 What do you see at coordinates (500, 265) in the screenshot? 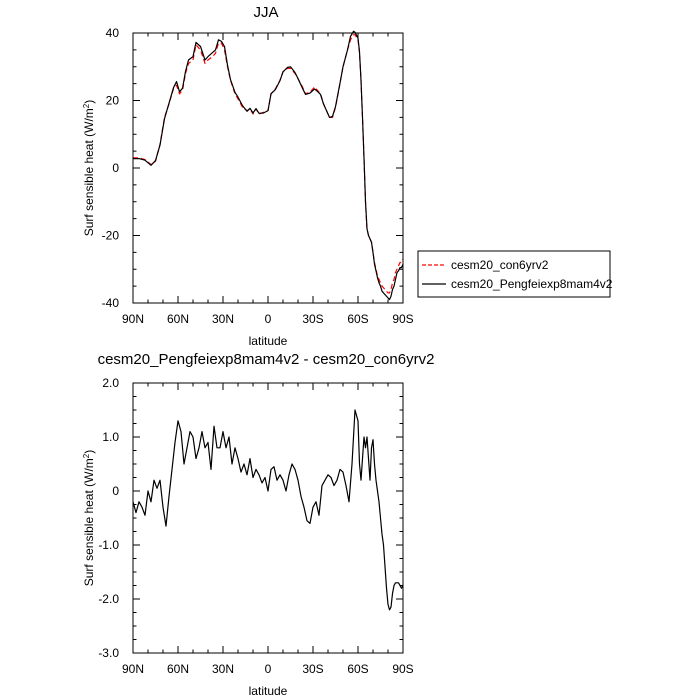
I see `legend-label-control: cesm20_con6yrv2` at bounding box center [500, 265].